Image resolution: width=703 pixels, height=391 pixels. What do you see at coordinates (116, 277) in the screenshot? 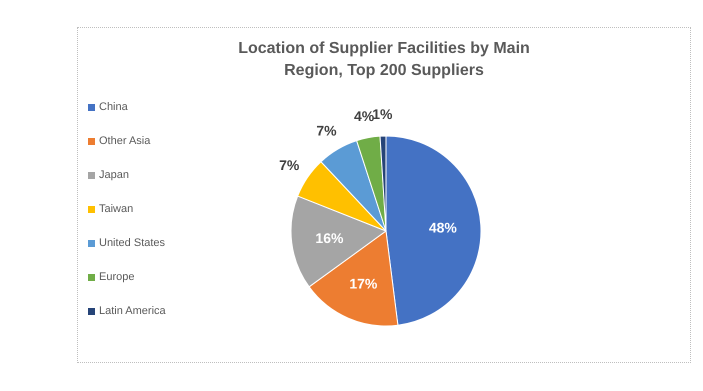
I see `legend-label: Europe` at bounding box center [116, 277].